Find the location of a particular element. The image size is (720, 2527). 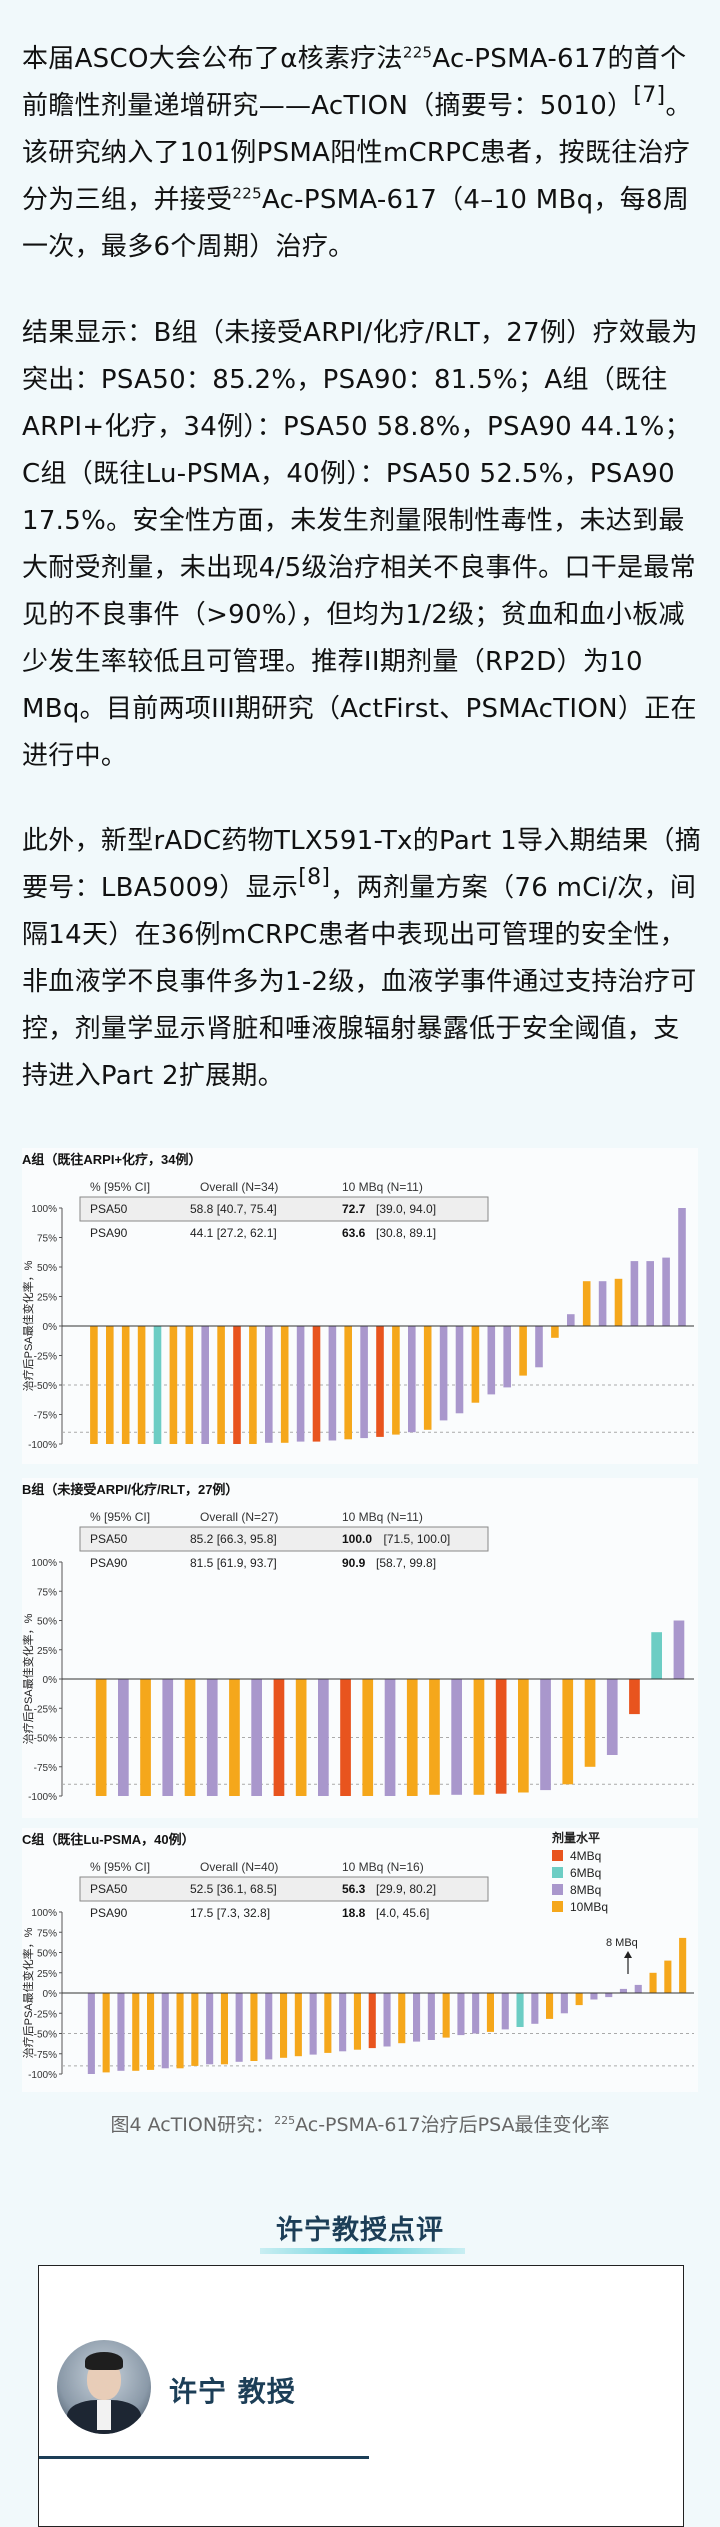

table-overall-cell: 58.8 [40.7, 75.4] is located at coordinates (233, 1209).